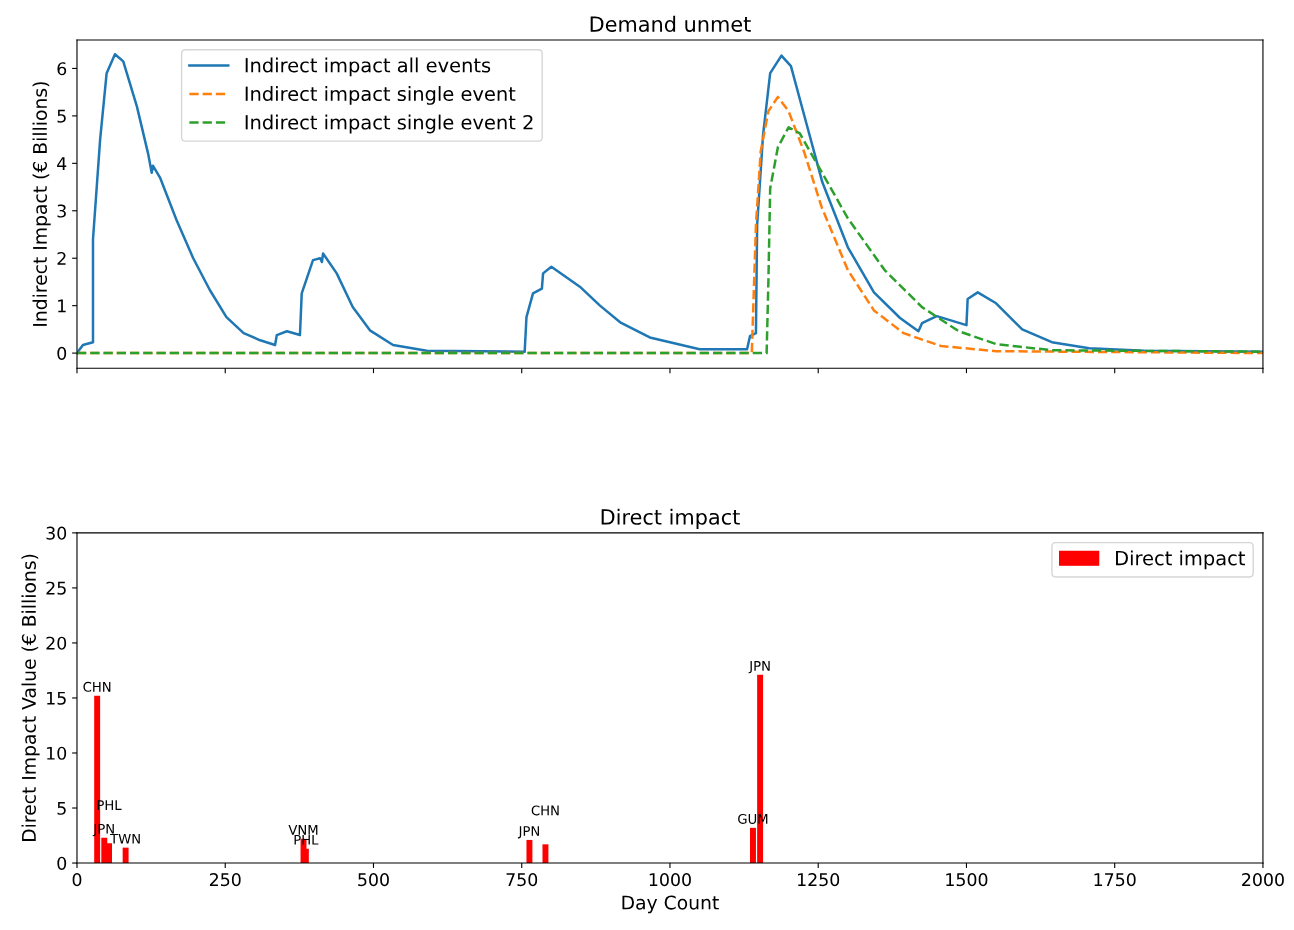  I want to click on y-tick-label: 6, so click(62, 69).